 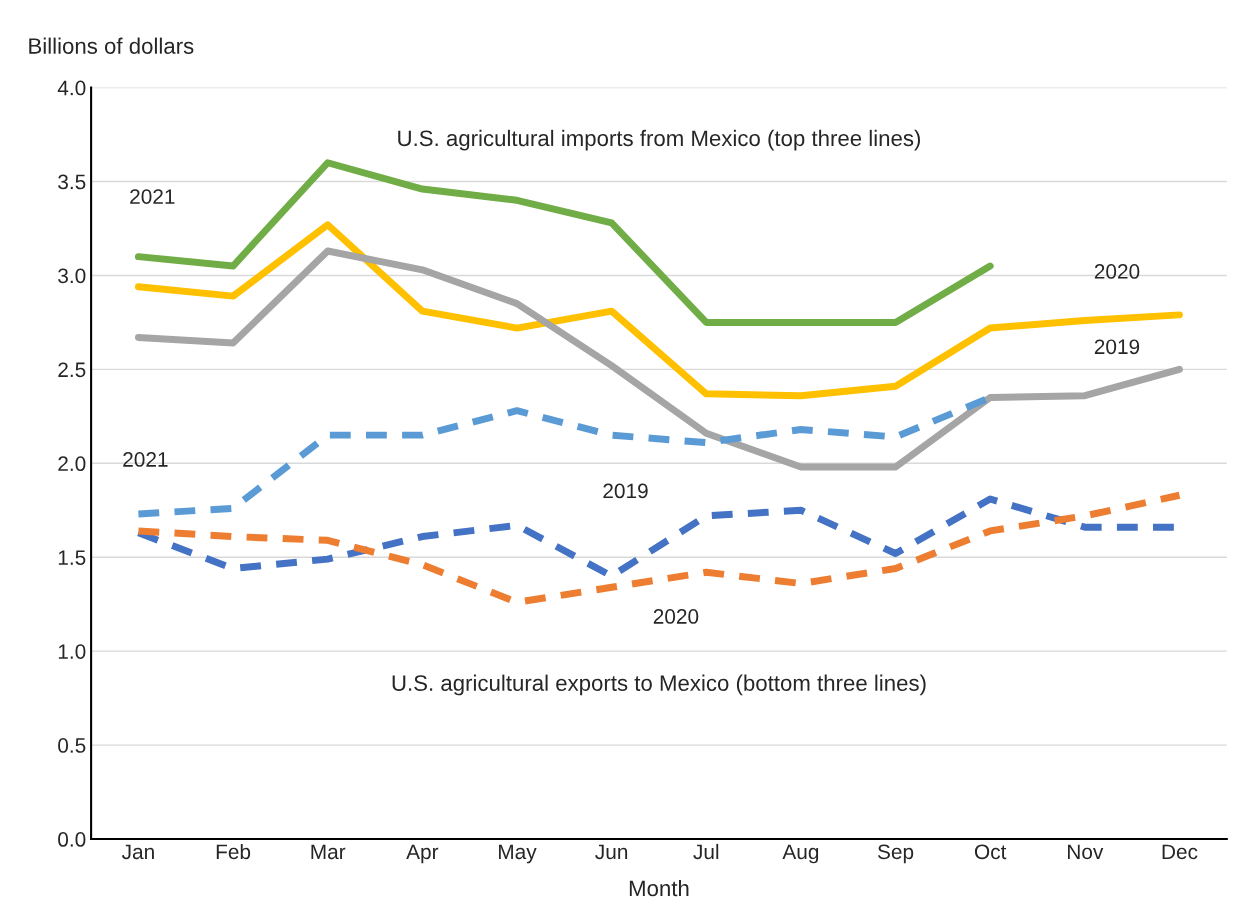 What do you see at coordinates (706, 851) in the screenshot?
I see `x-tick-label: Jul` at bounding box center [706, 851].